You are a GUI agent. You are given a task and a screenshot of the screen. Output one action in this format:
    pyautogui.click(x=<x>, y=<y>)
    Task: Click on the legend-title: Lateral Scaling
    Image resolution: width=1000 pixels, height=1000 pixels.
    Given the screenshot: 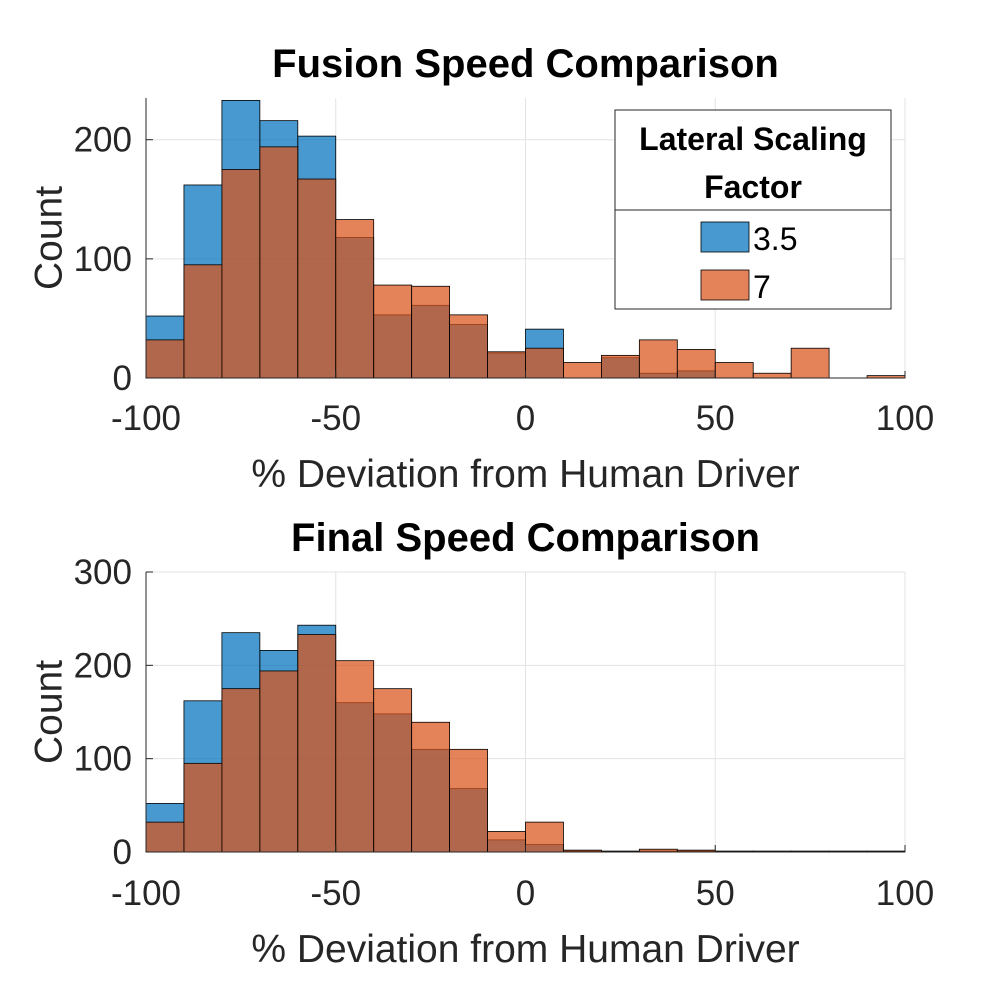 What is the action you would take?
    pyautogui.click(x=753, y=139)
    